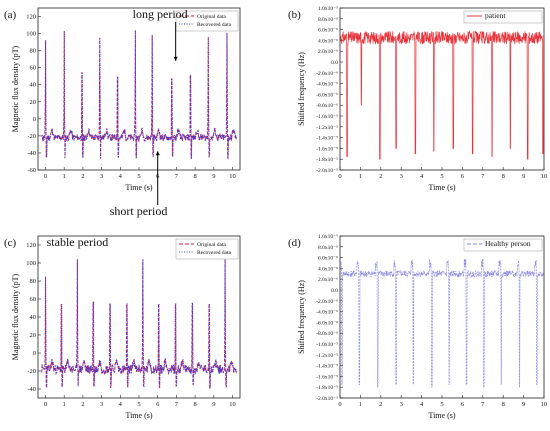 Image resolution: width=550 pixels, height=431 pixels. I want to click on legend-entry: Original data, so click(211, 245).